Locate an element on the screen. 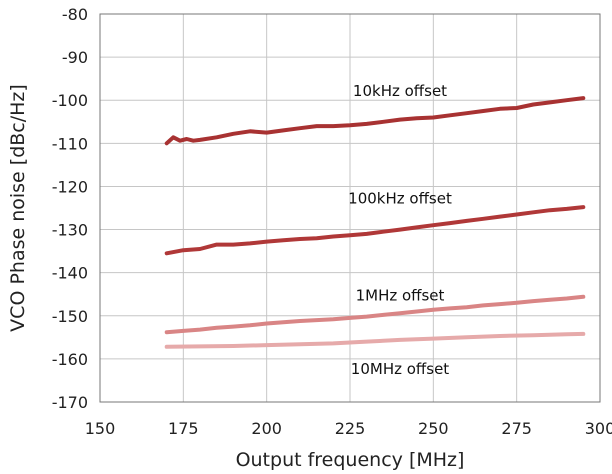 The width and height of the screenshot is (612, 474). y-tick-label: -120 is located at coordinates (70, 186).